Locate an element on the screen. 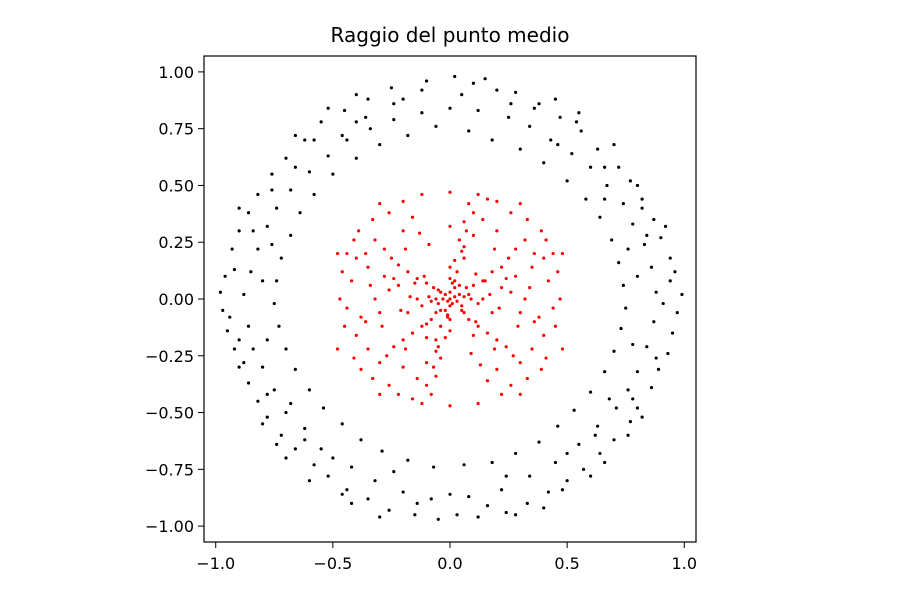  y-tick-label: −0.25 is located at coordinates (169, 356).